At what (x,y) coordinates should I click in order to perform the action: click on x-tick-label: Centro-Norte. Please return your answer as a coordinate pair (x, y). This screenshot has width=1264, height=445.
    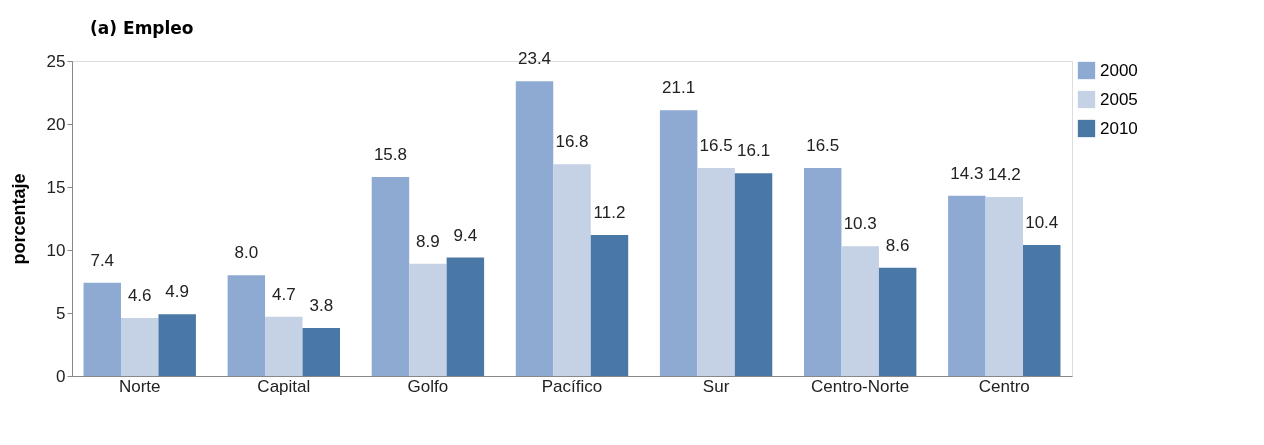
    Looking at the image, I should click on (860, 386).